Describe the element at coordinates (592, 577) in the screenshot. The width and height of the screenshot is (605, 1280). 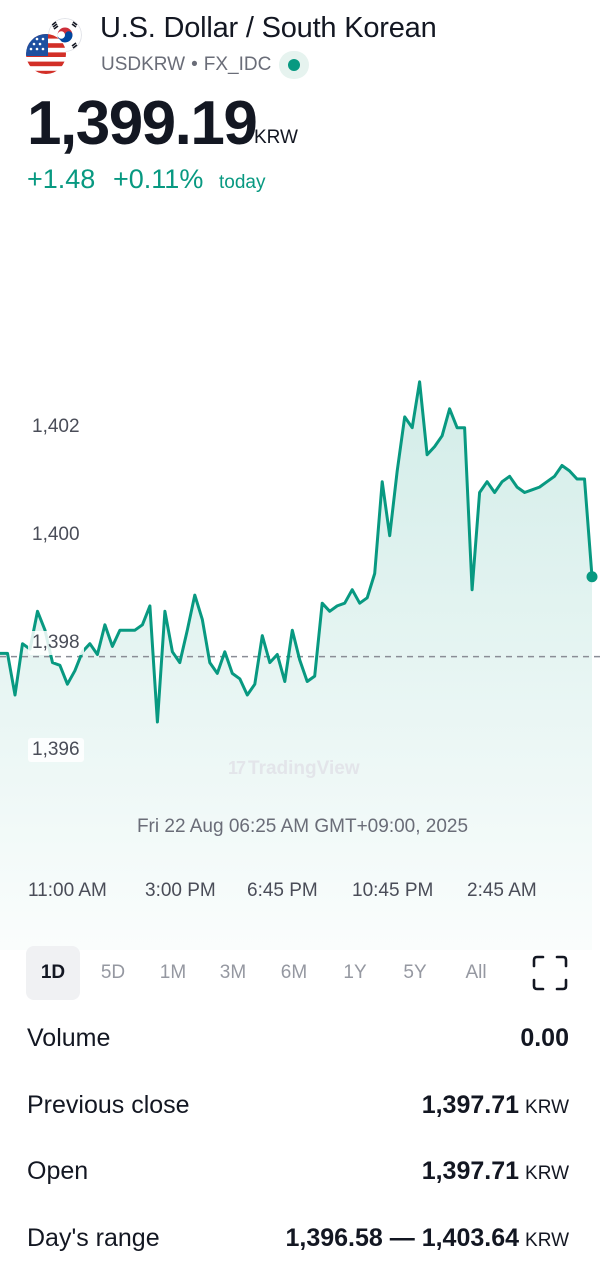
I see `last-price-point` at that location.